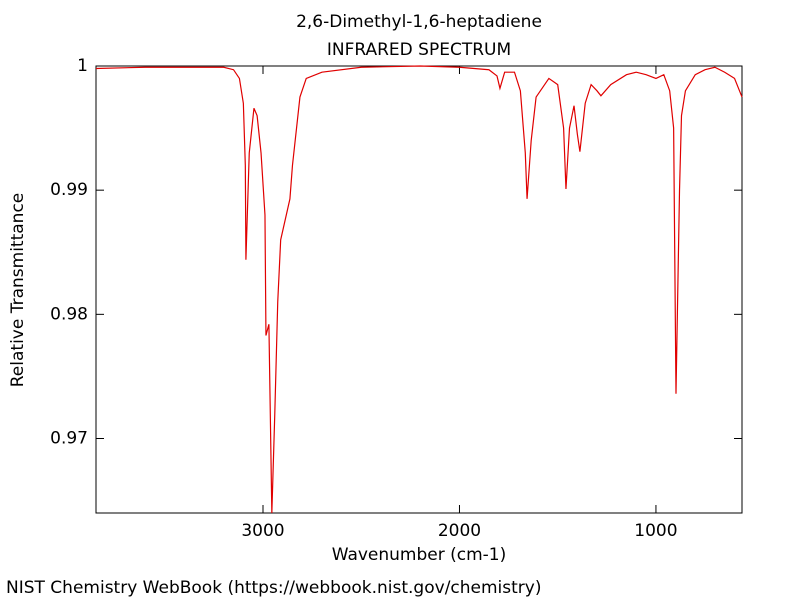  I want to click on x-tick-label: 2000, so click(459, 531).